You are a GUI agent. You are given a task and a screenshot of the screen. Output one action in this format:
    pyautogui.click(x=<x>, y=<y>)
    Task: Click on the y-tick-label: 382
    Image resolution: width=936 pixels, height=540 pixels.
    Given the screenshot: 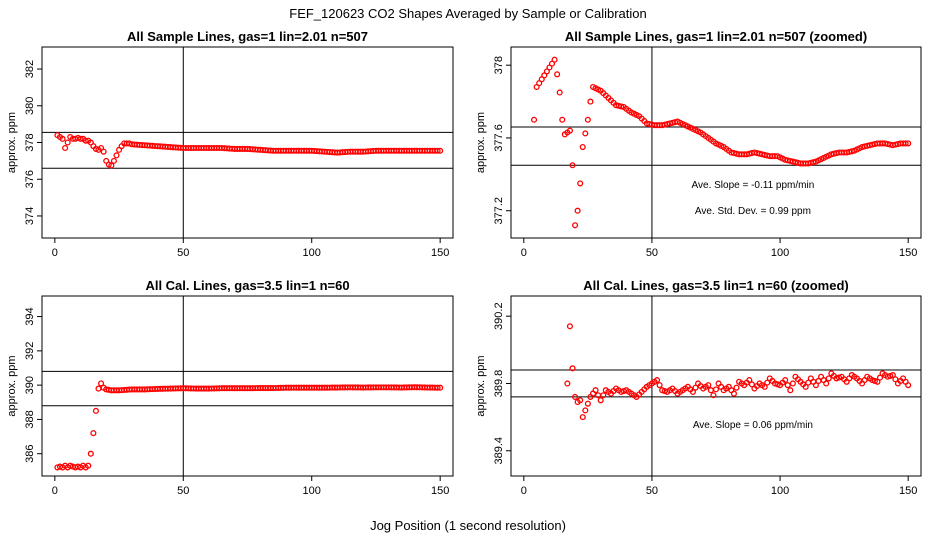 What is the action you would take?
    pyautogui.click(x=30, y=69)
    